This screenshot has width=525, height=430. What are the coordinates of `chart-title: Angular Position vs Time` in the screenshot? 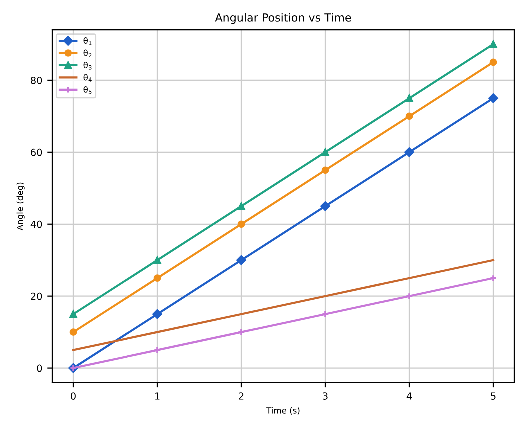 It's located at (283, 18).